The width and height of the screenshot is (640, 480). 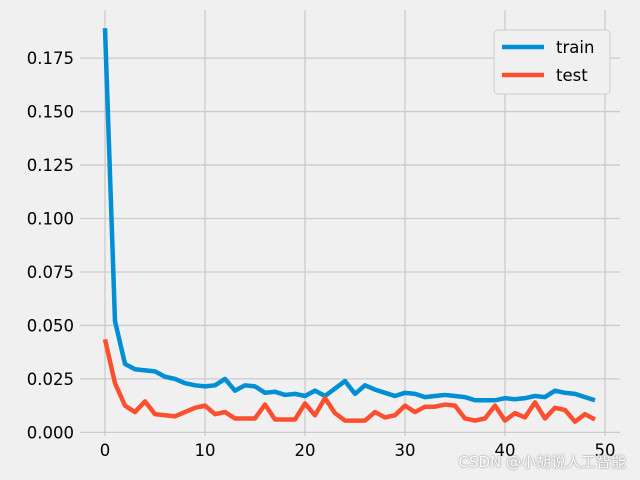 What do you see at coordinates (358, 450) in the screenshot?
I see `x-axis-tick-labels: 0 10 20 30 40 50` at bounding box center [358, 450].